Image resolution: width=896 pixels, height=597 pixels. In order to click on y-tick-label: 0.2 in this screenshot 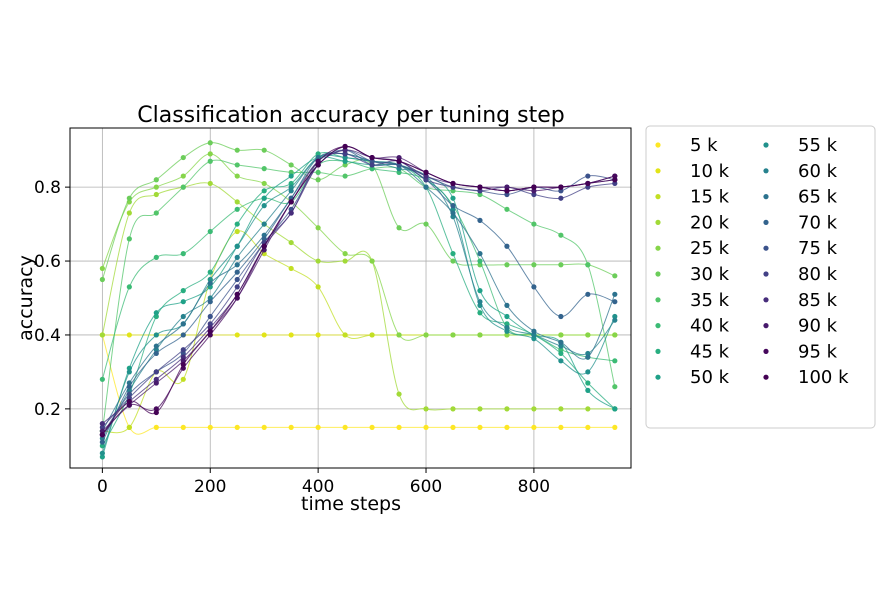, I will do `click(47, 410)`.